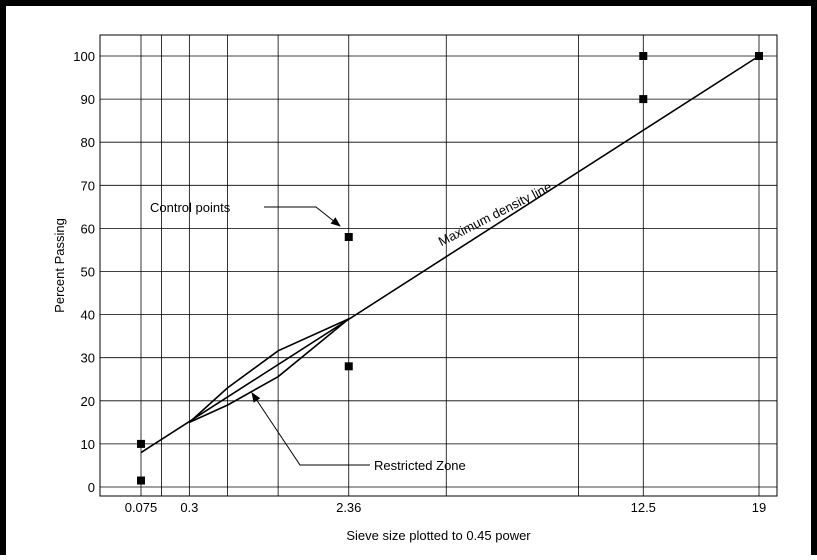 The width and height of the screenshot is (817, 560). Describe the element at coordinates (88, 401) in the screenshot. I see `y-tick-label: 20` at that location.